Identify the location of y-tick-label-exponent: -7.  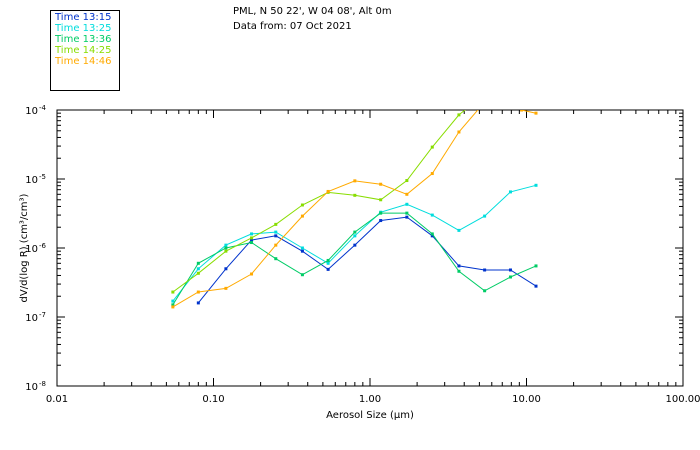
(42, 315).